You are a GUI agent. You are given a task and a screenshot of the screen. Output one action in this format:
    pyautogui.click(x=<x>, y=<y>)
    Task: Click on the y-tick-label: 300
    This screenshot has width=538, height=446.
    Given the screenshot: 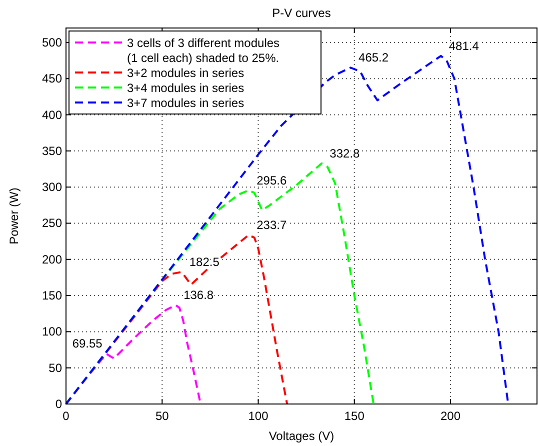 What is the action you would take?
    pyautogui.click(x=52, y=187)
    